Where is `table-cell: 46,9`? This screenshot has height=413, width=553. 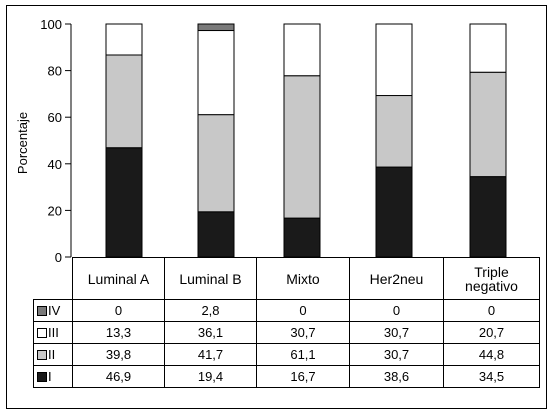 table-cell: 46,9 is located at coordinates (118, 376).